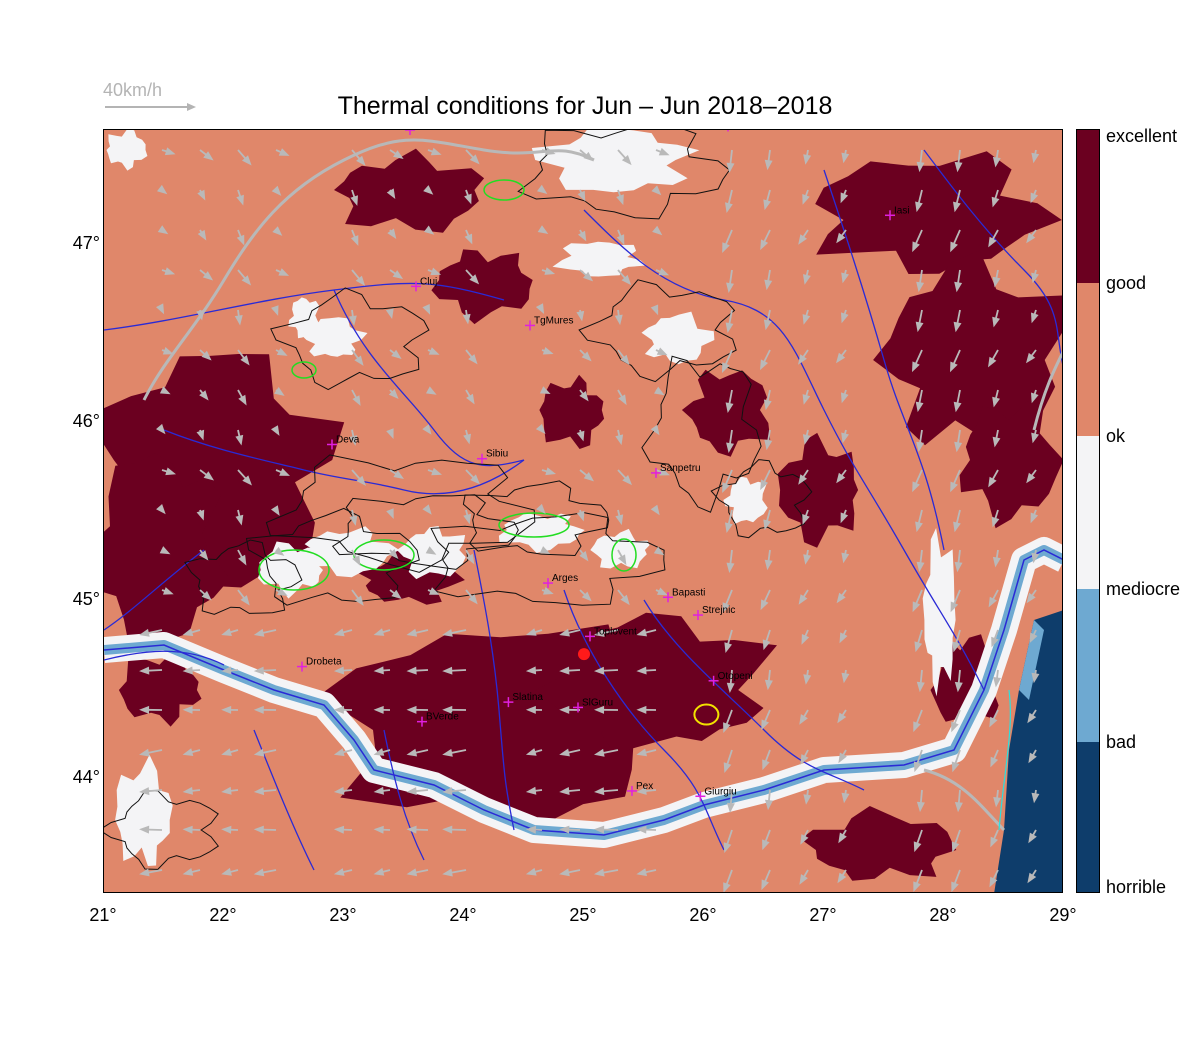  I want to click on x-tick-label: 25°, so click(583, 915).